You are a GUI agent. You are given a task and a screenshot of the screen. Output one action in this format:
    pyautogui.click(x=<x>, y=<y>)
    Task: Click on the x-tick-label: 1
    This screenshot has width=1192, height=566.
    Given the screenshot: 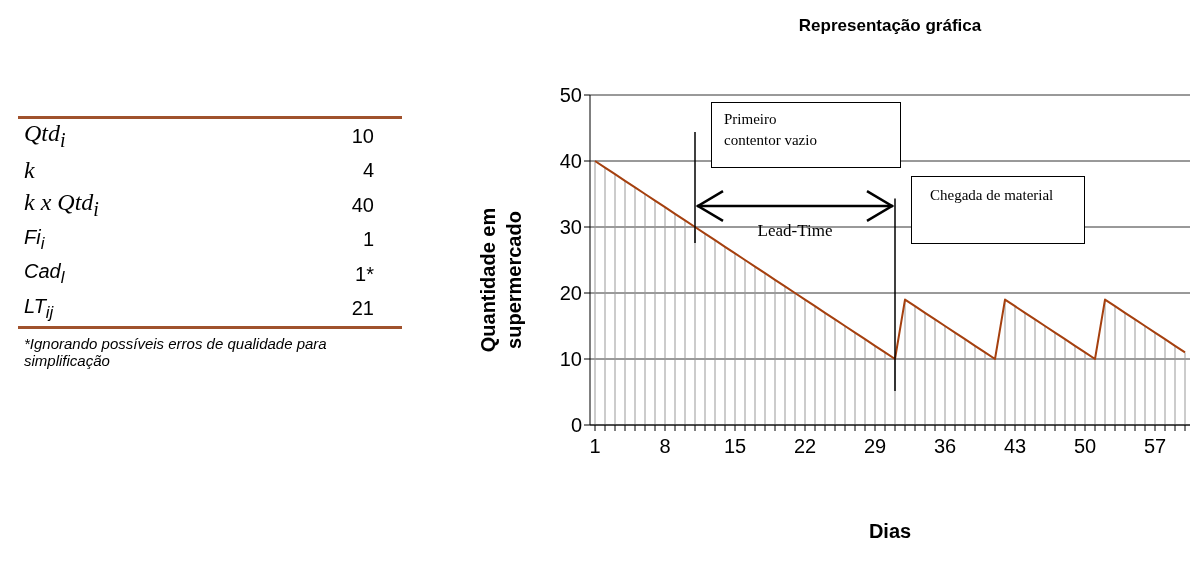 What is the action you would take?
    pyautogui.click(x=595, y=446)
    